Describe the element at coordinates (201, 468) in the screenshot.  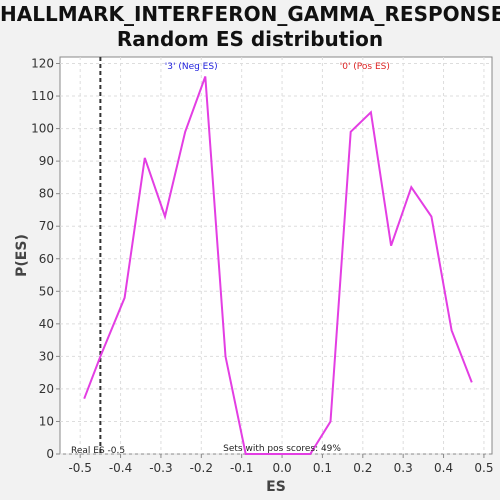
I see `x-tick-label: -0.2` at that location.